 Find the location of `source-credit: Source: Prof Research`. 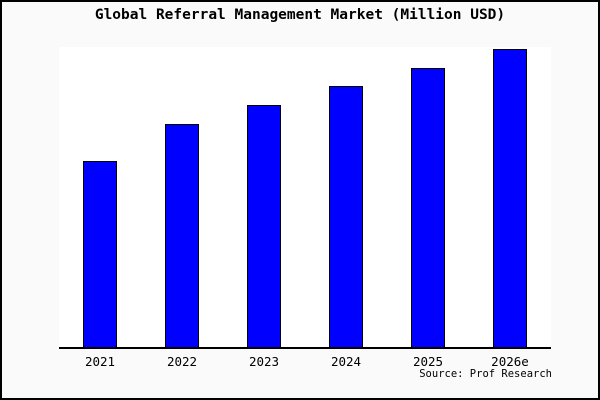

source-credit: Source: Prof Research is located at coordinates (485, 374).